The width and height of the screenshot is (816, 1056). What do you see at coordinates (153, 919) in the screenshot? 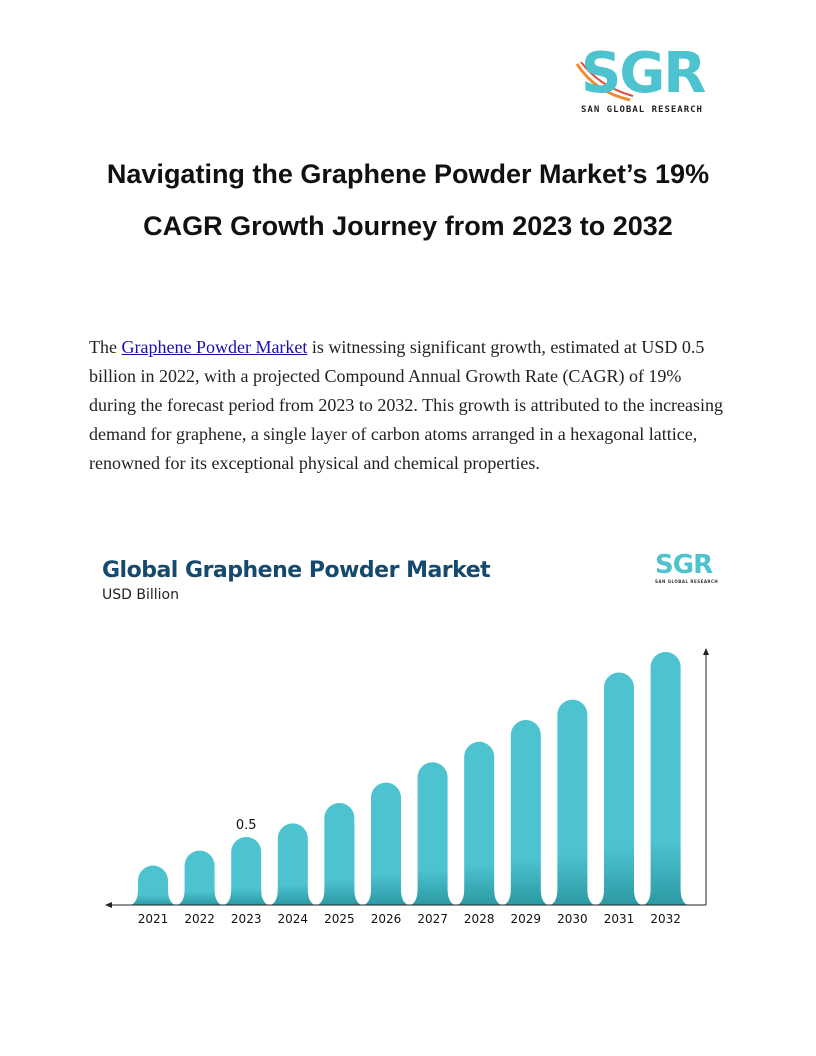
I see `x-tick-label: 2021` at bounding box center [153, 919].